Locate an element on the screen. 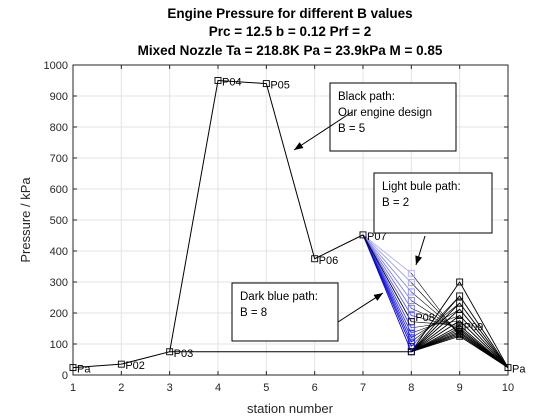 Image resolution: width=560 pixels, height=420 pixels. marker-P08-B-7.5 is located at coordinates (411, 346).